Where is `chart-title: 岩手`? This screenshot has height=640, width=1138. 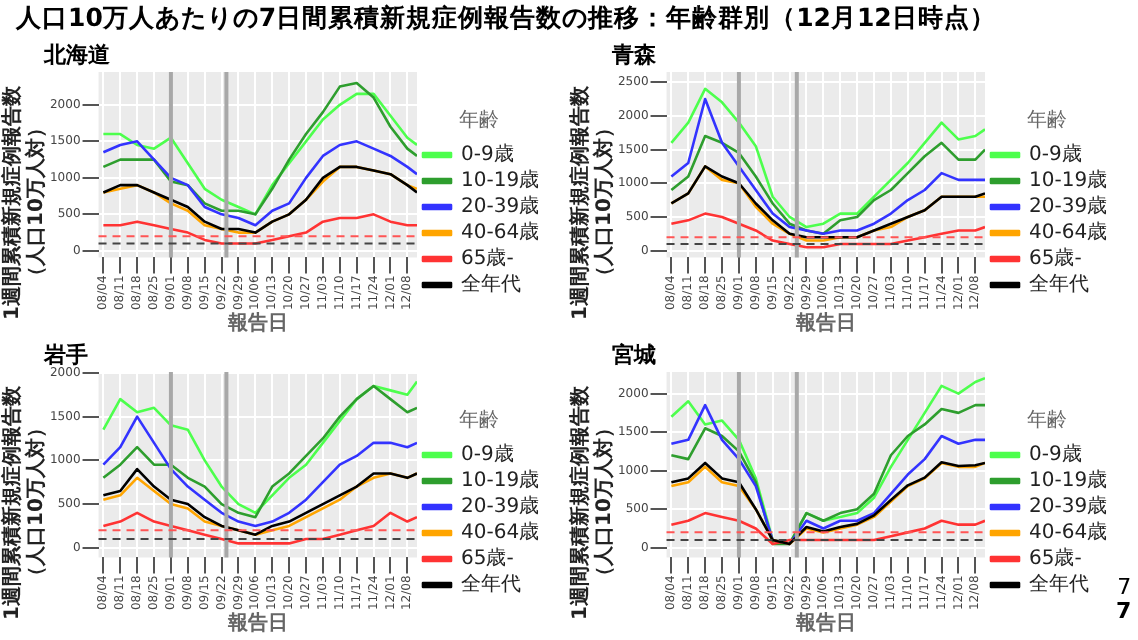 chart-title: 岩手 is located at coordinates (66, 354).